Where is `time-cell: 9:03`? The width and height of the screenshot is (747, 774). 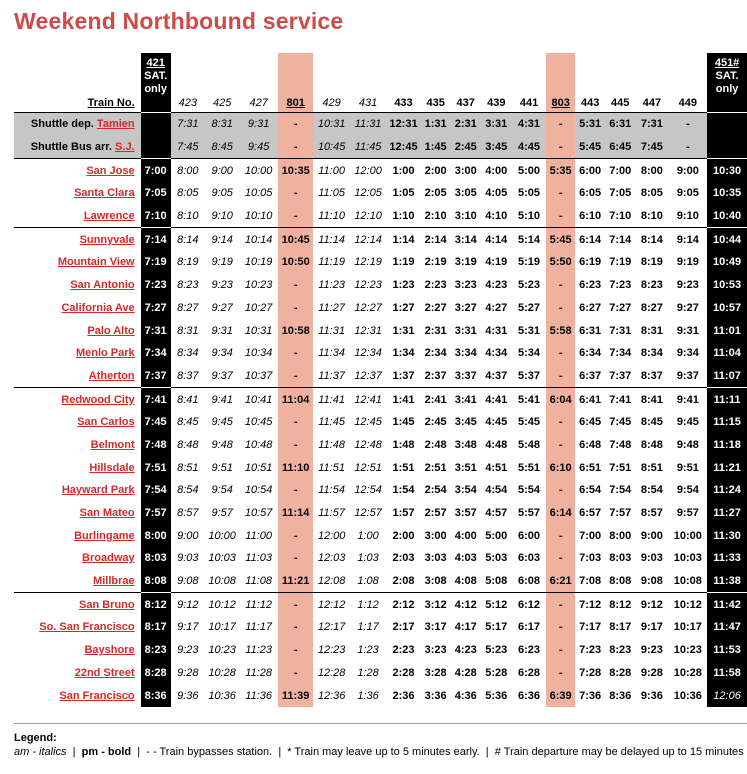
time-cell: 9:03 is located at coordinates (188, 558).